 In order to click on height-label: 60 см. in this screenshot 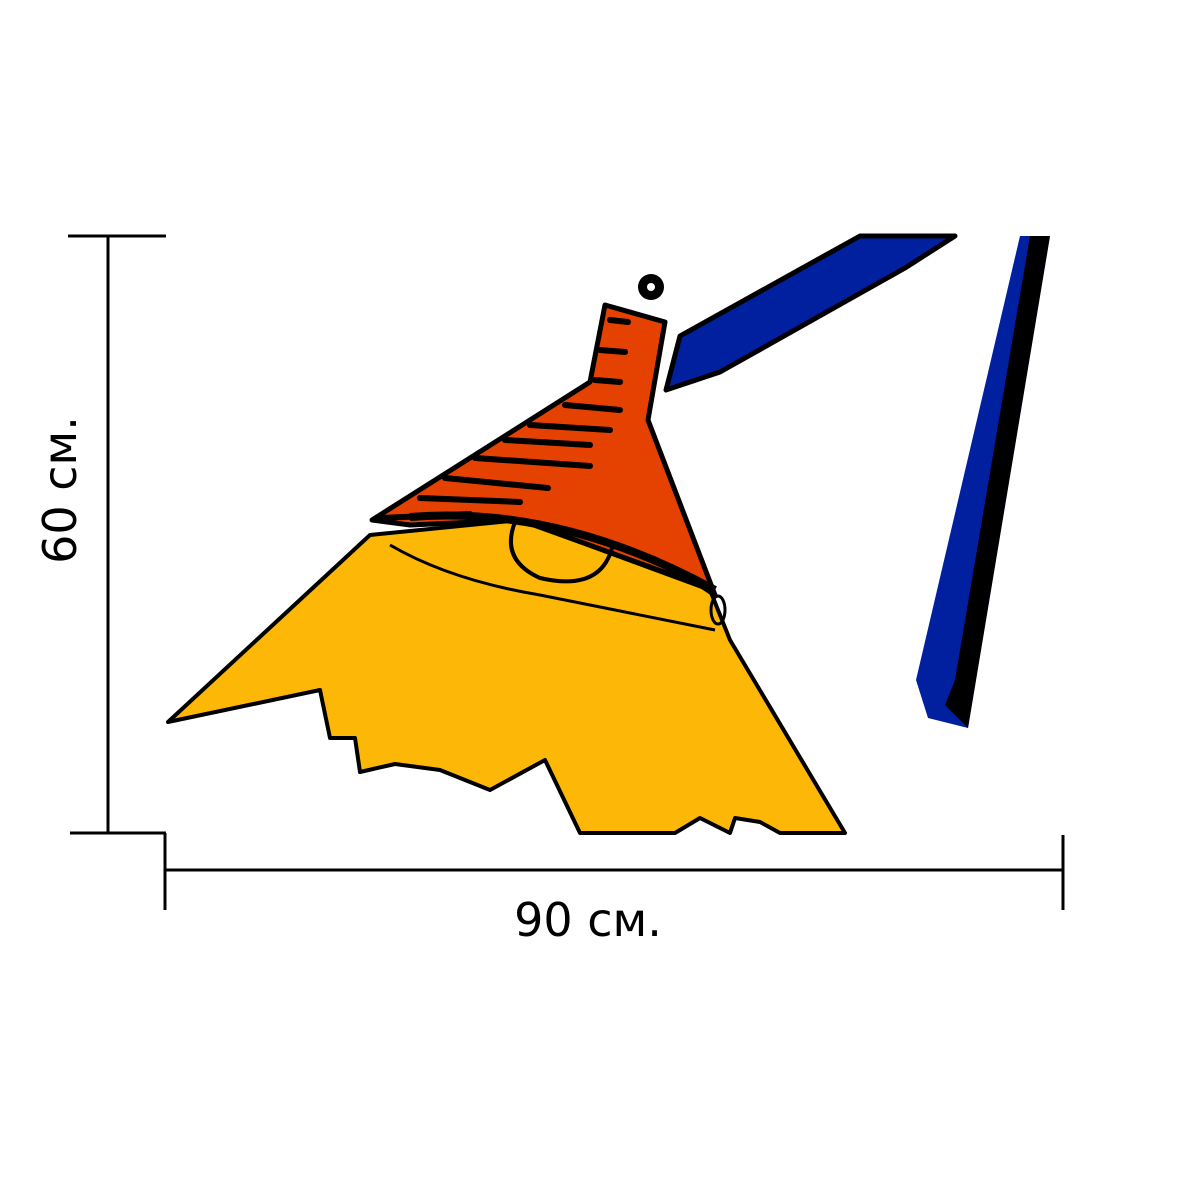, I will do `click(60, 490)`.